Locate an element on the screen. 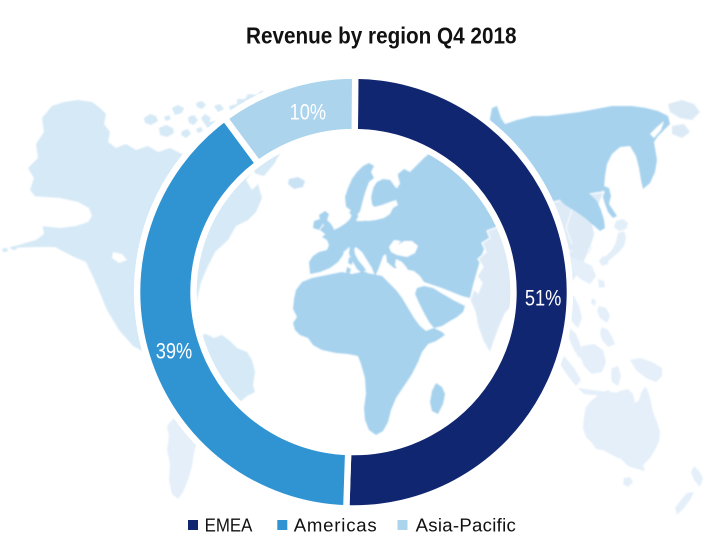 This screenshot has width=712, height=560. svg-text: Americas is located at coordinates (335, 525).